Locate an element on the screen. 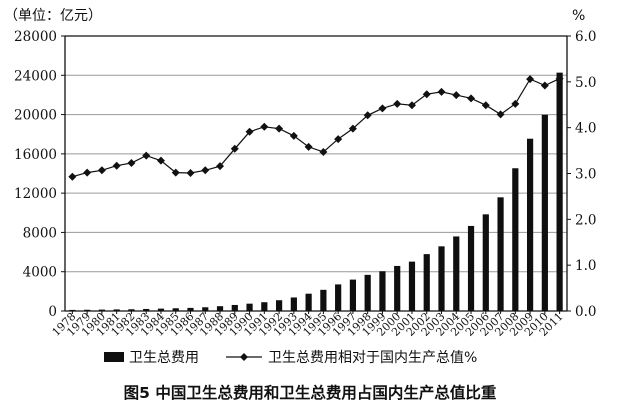  ratio-point-1991 is located at coordinates (264, 126).